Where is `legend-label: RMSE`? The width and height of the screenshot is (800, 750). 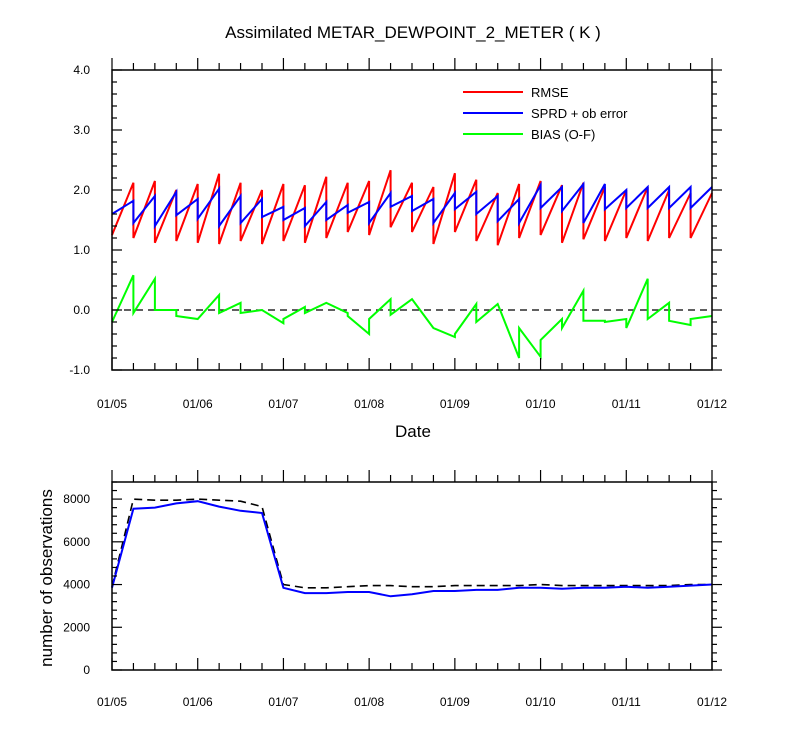
legend-label: RMSE is located at coordinates (550, 92).